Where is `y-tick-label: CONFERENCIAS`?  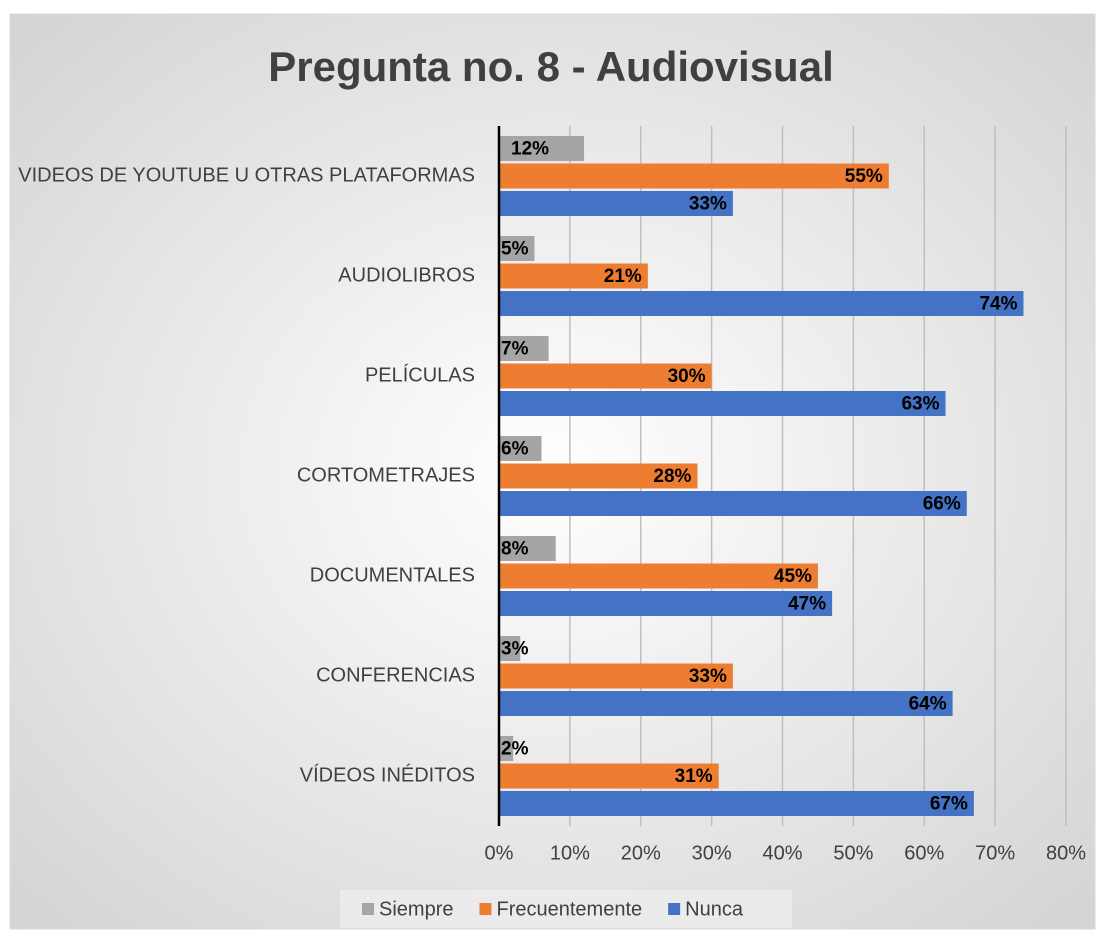 y-tick-label: CONFERENCIAS is located at coordinates (395, 675).